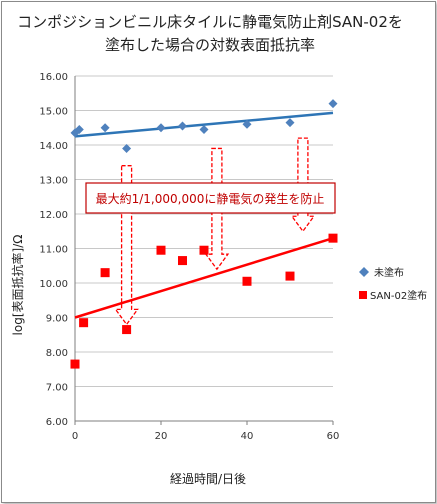 The image size is (437, 504). I want to click on chart-title-line1: コンポジションビニル床タイルに静電気防止剤SAN-02を, so click(210, 22).